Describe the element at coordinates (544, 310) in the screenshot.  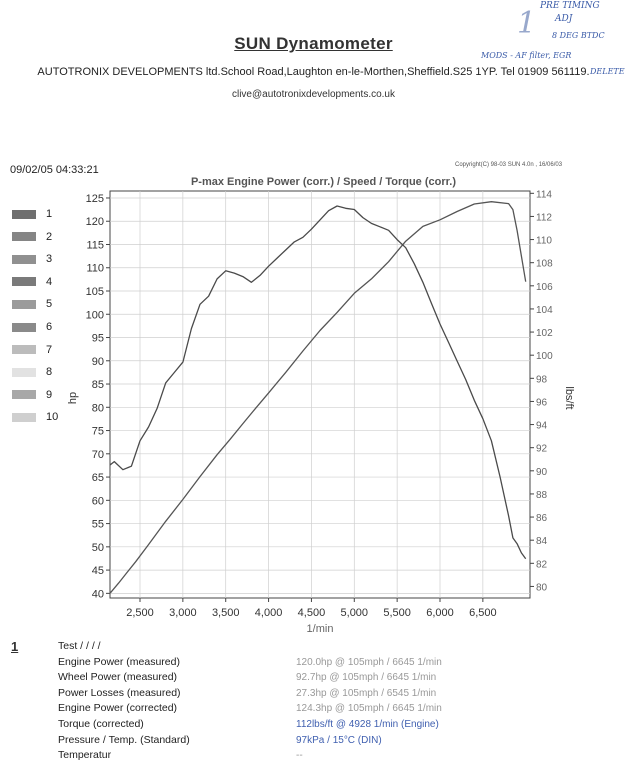
I see `y2-tick-label: 104` at that location.